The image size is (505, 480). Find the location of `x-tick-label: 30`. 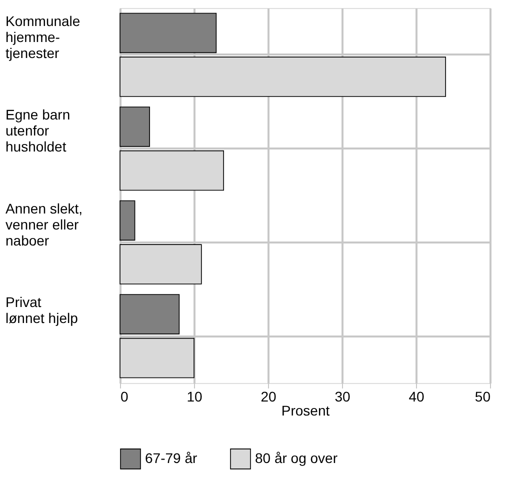

x-tick-label: 30 is located at coordinates (342, 396).